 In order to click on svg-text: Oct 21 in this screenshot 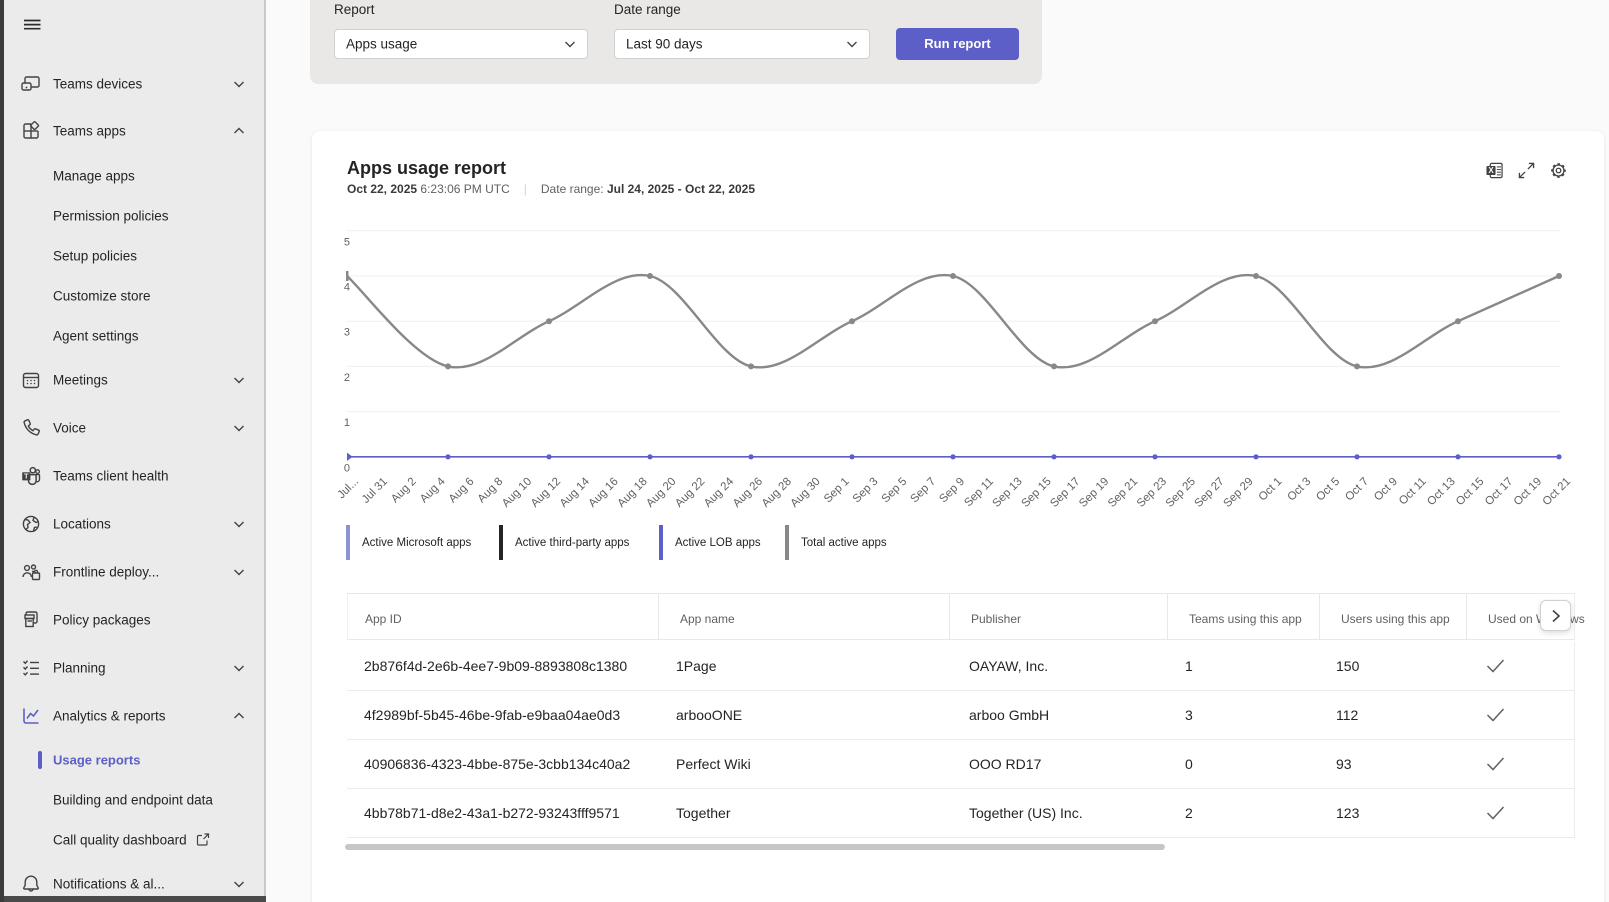, I will do `click(1557, 492)`.